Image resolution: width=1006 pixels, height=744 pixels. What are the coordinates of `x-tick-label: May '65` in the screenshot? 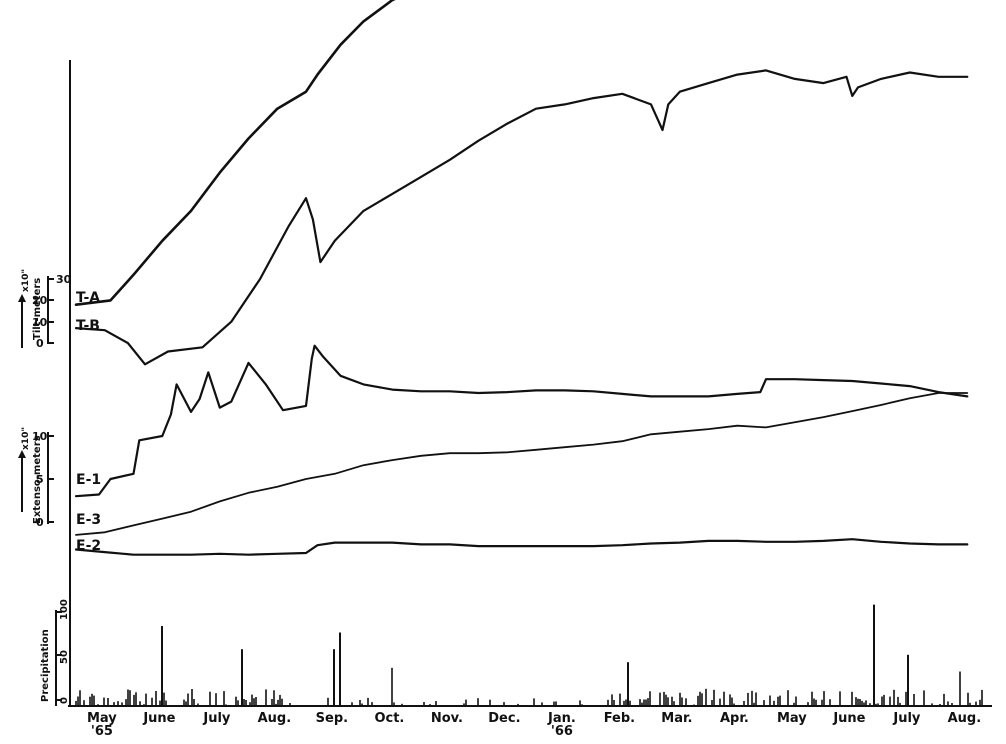 It's located at (102, 725).